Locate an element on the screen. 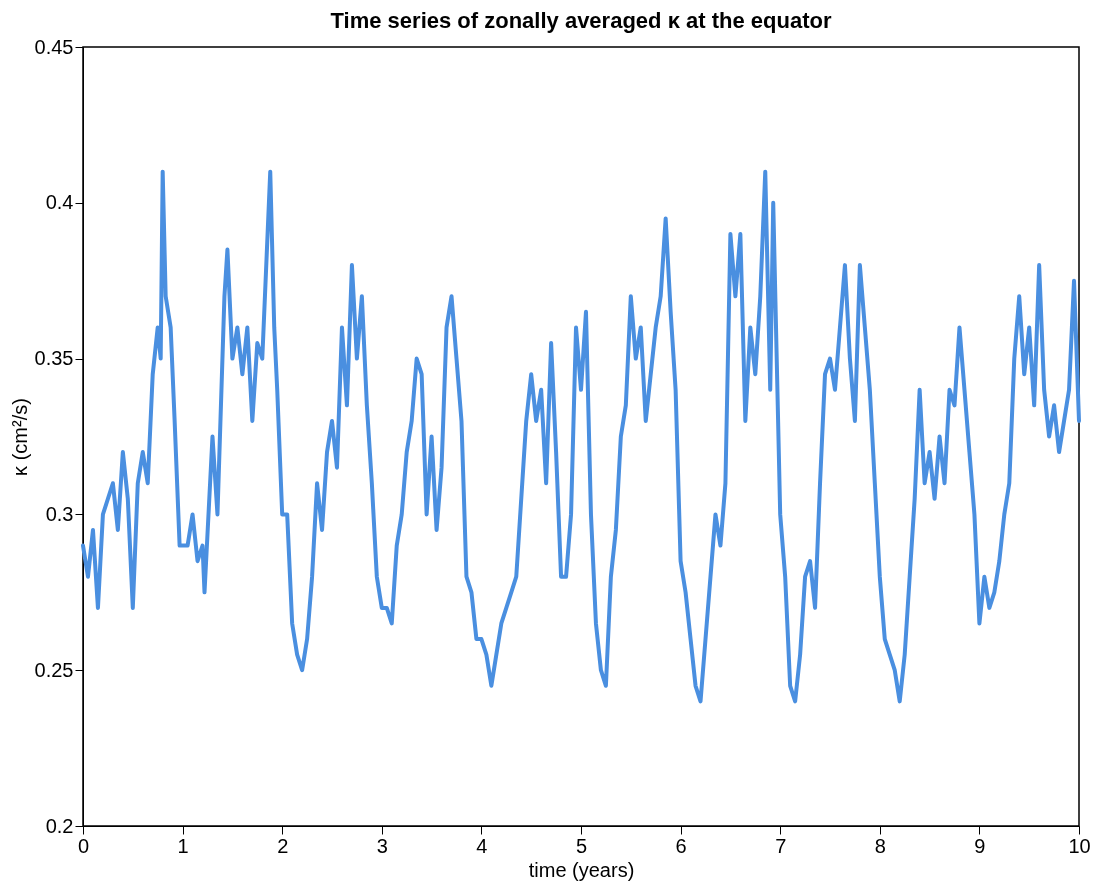 This screenshot has width=1111, height=890. x-tick-label: 1 is located at coordinates (183, 845).